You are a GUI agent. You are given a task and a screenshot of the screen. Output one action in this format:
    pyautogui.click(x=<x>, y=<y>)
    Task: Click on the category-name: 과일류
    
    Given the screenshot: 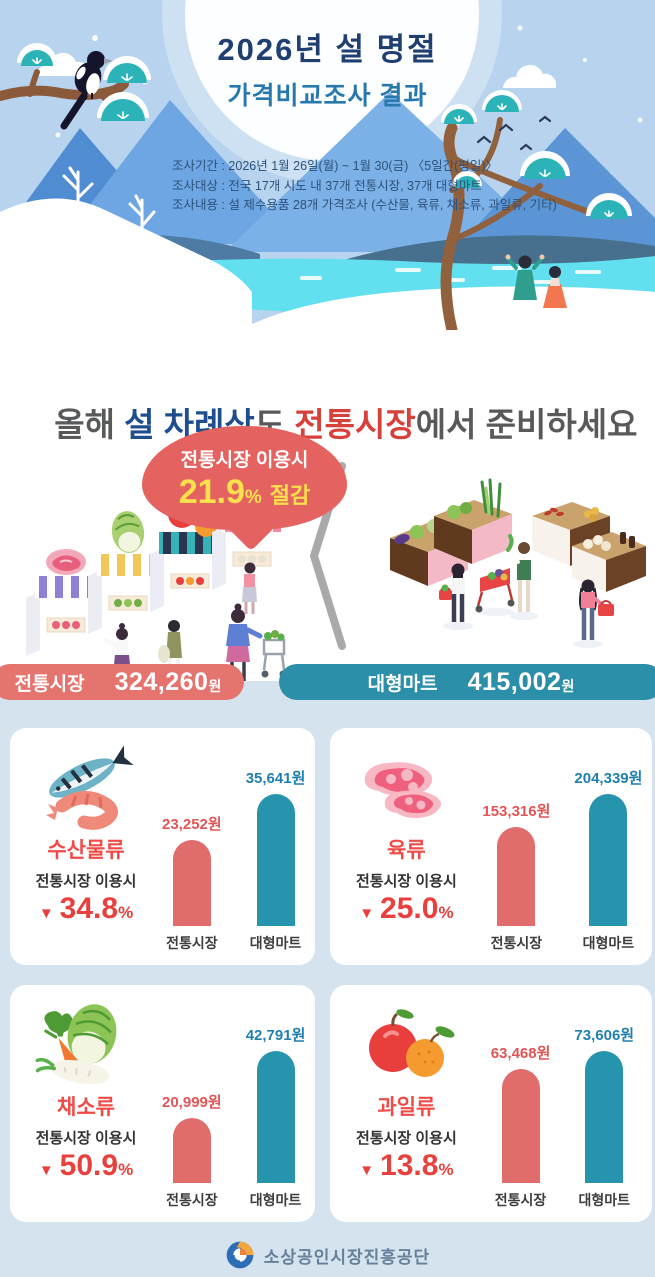 What is the action you would take?
    pyautogui.click(x=406, y=1107)
    